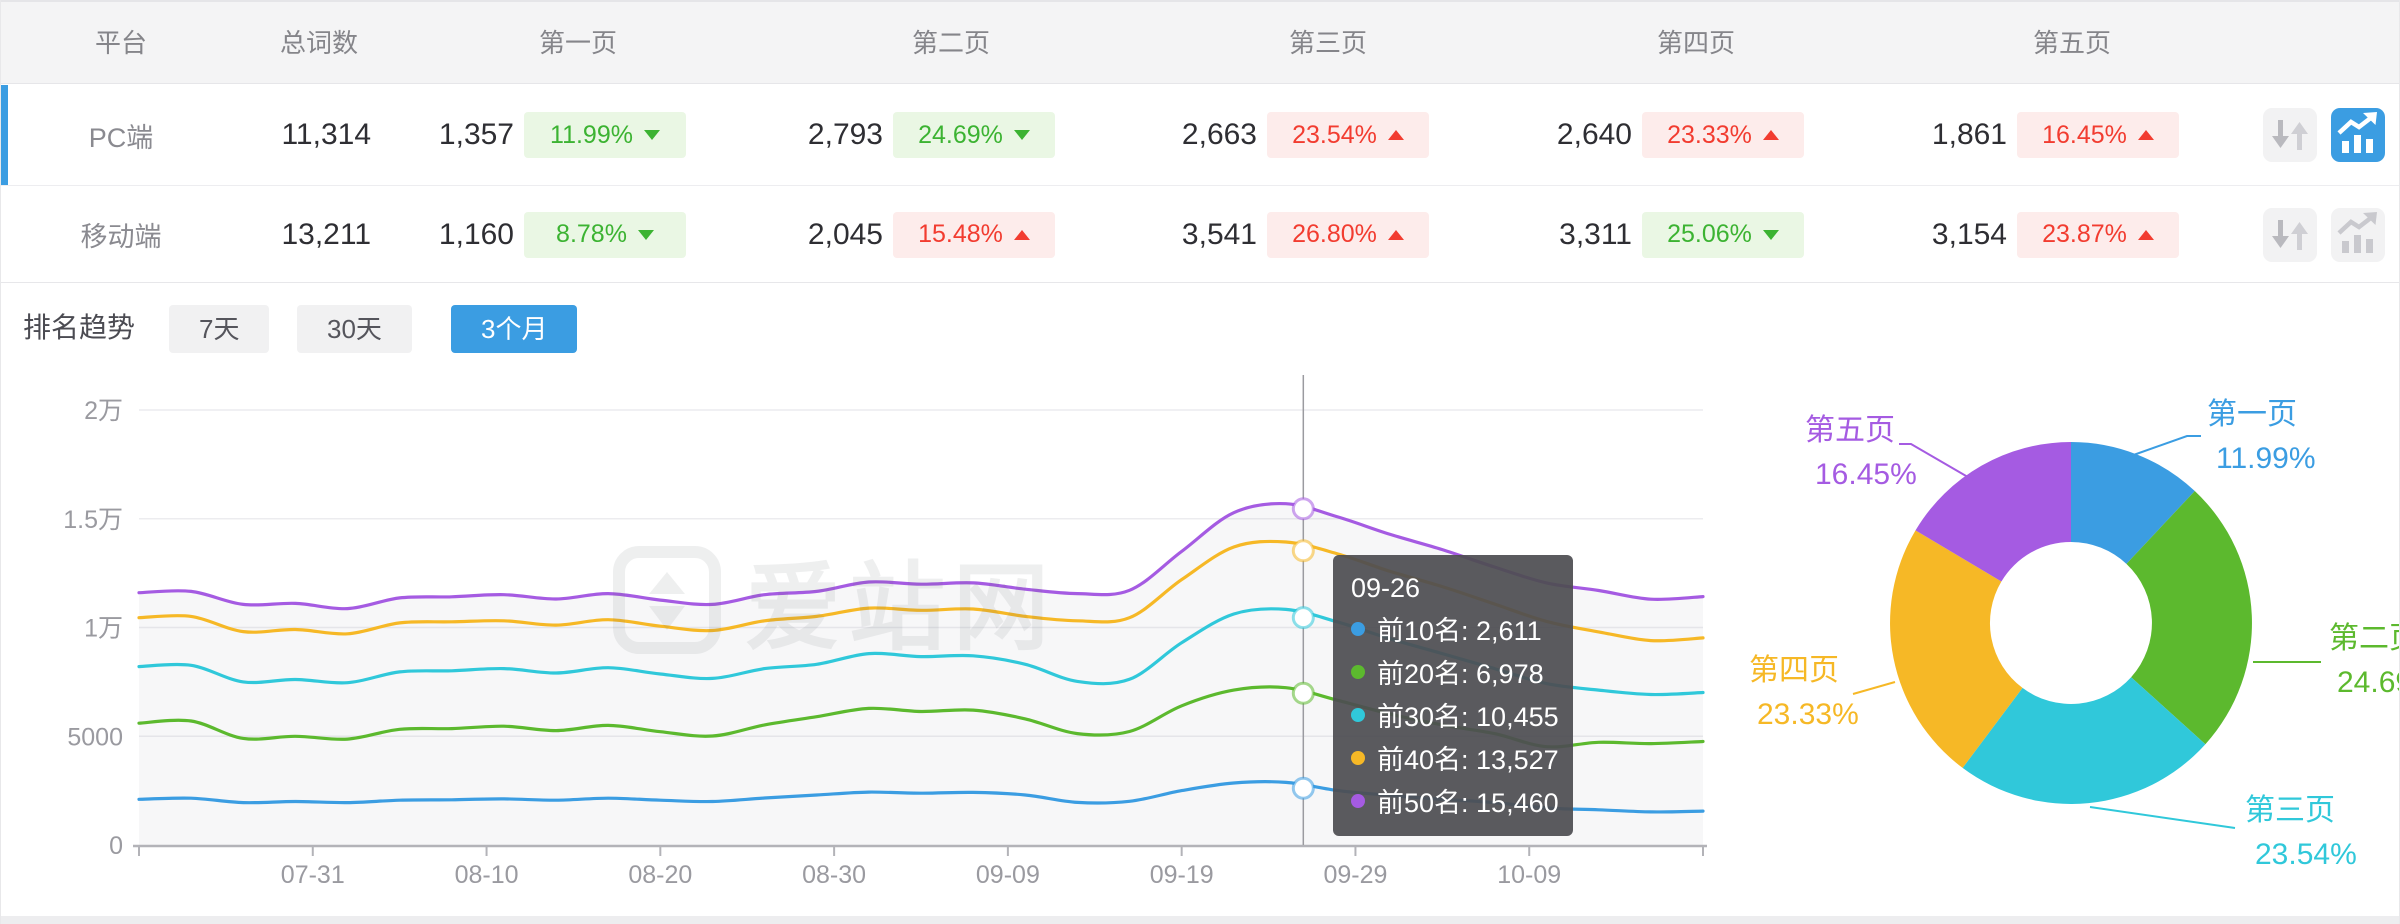 This screenshot has height=924, width=2400. Describe the element at coordinates (326, 234) in the screenshot. I see `total-words-value: 13,211` at that location.